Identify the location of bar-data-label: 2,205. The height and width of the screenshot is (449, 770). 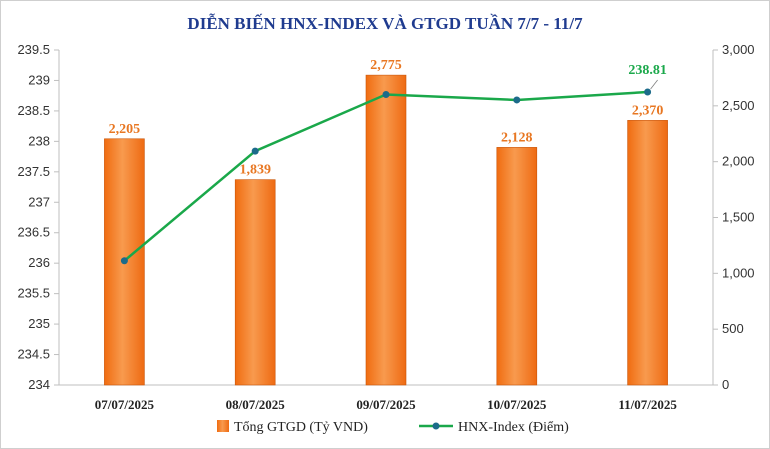
(125, 129).